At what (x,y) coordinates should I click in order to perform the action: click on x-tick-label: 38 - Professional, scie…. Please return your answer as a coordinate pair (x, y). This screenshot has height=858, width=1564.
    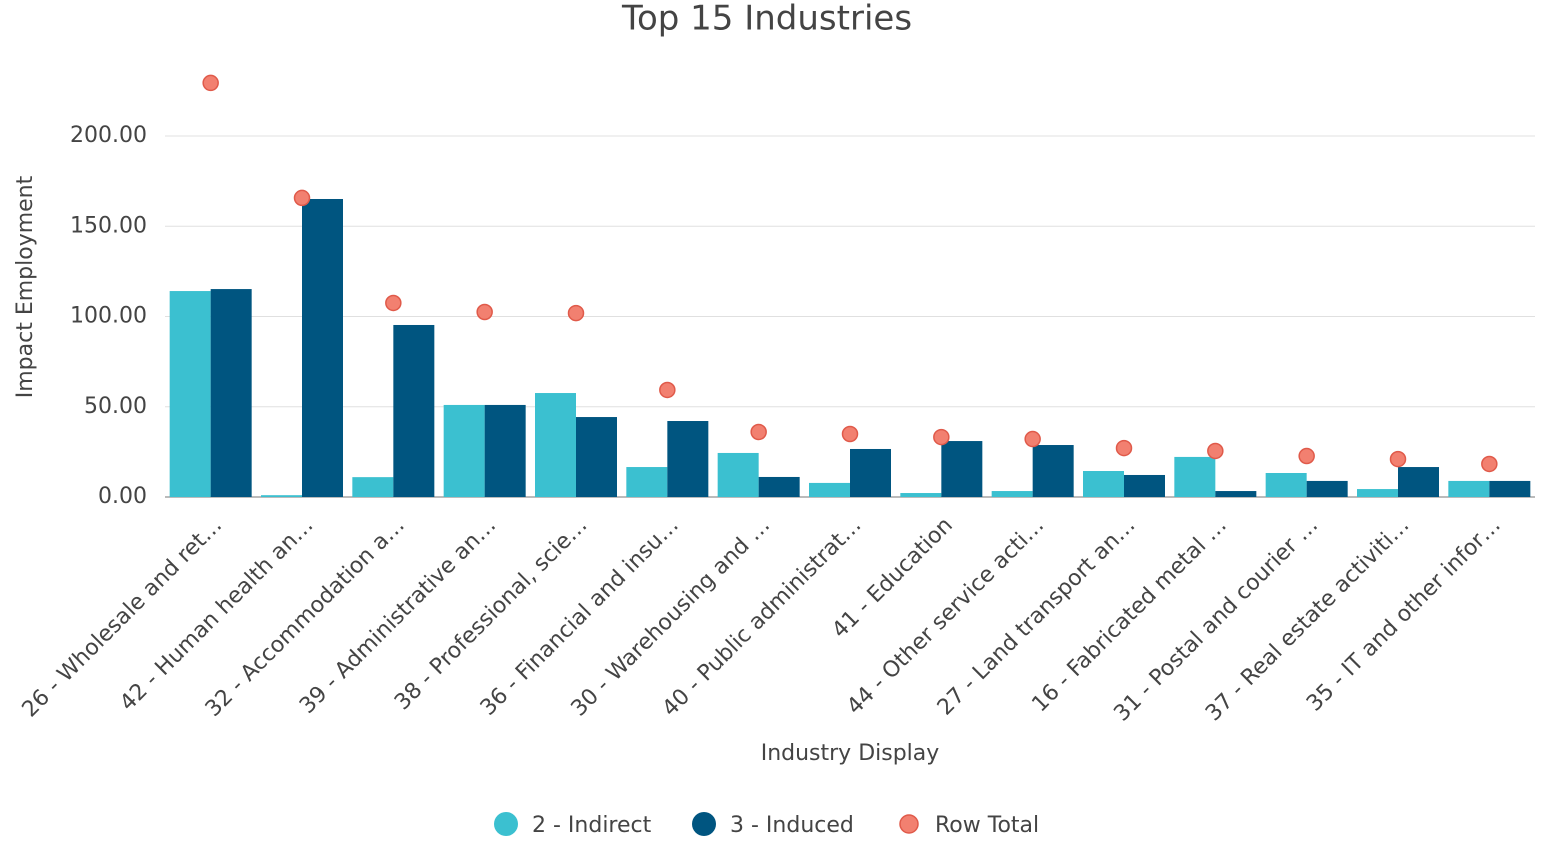
    Looking at the image, I should click on (491, 614).